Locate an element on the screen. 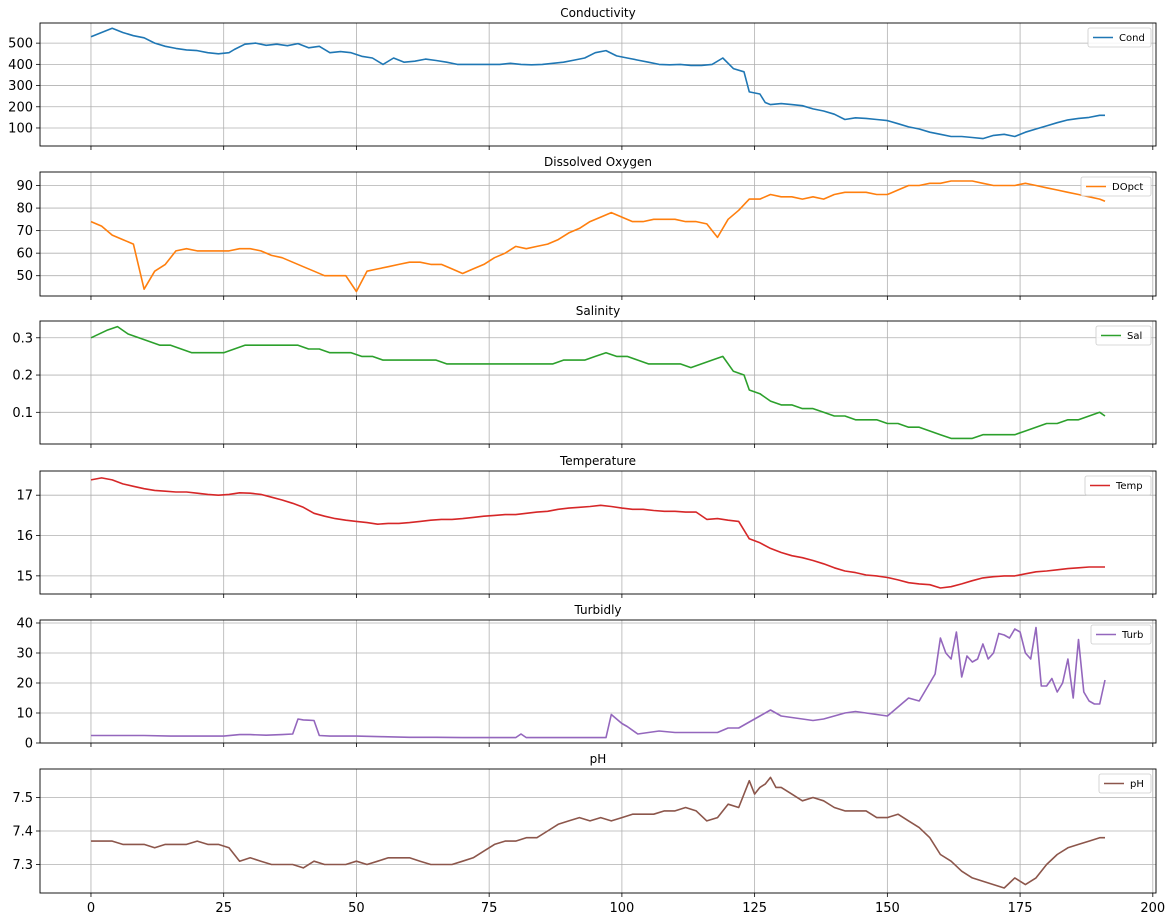 The width and height of the screenshot is (1171, 920). series-line-ph is located at coordinates (598, 832).